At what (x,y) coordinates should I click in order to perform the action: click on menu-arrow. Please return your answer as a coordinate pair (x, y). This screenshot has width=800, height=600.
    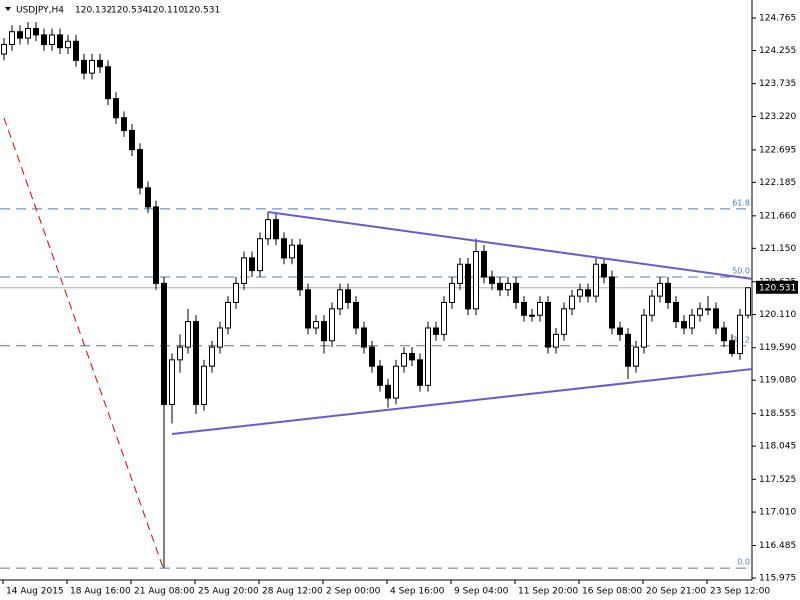
    Looking at the image, I should click on (8, 9).